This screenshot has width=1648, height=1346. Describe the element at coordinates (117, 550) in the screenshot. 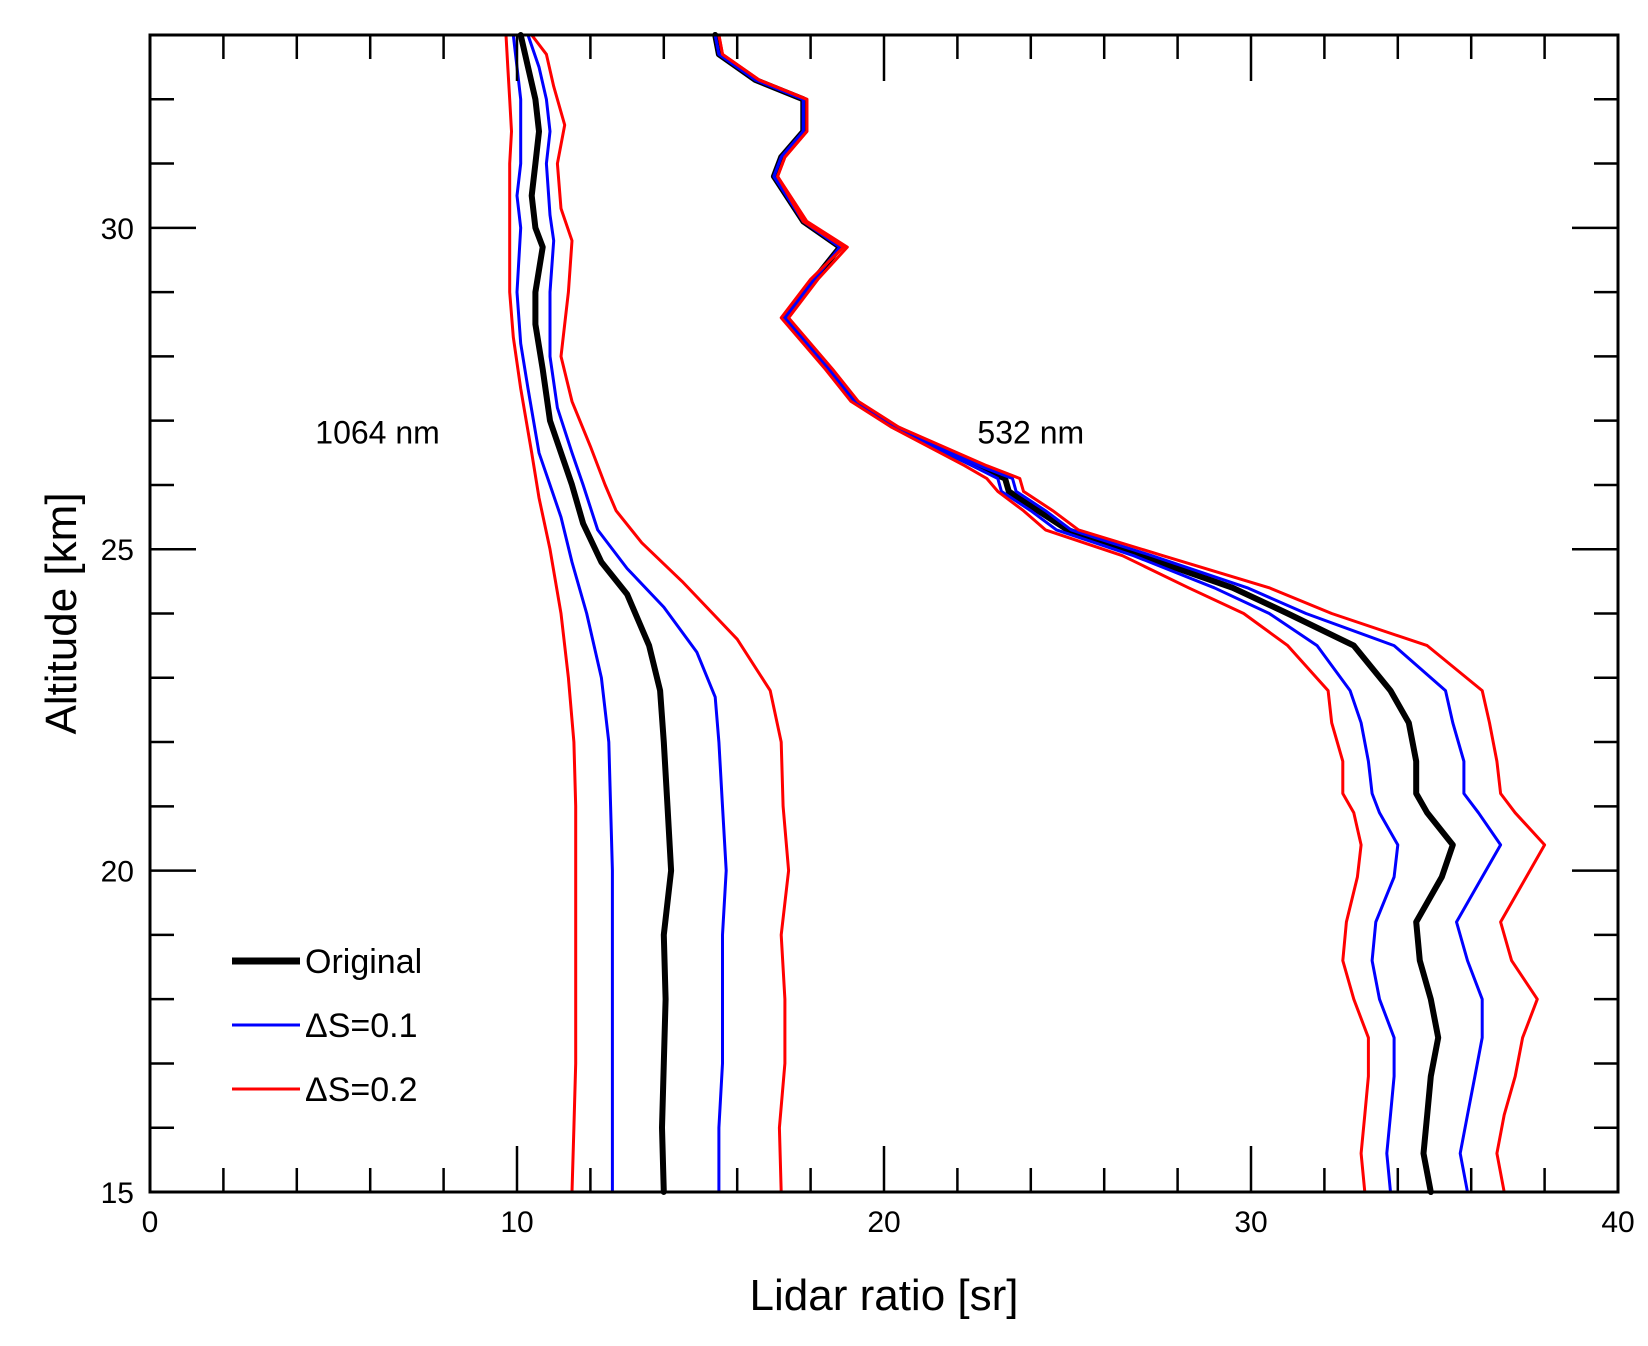

I see `y-tick-label: 25` at that location.